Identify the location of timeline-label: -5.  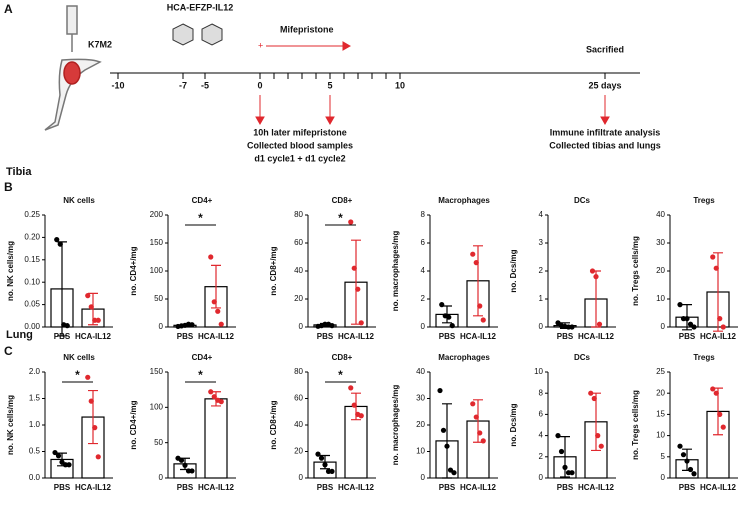
(205, 85).